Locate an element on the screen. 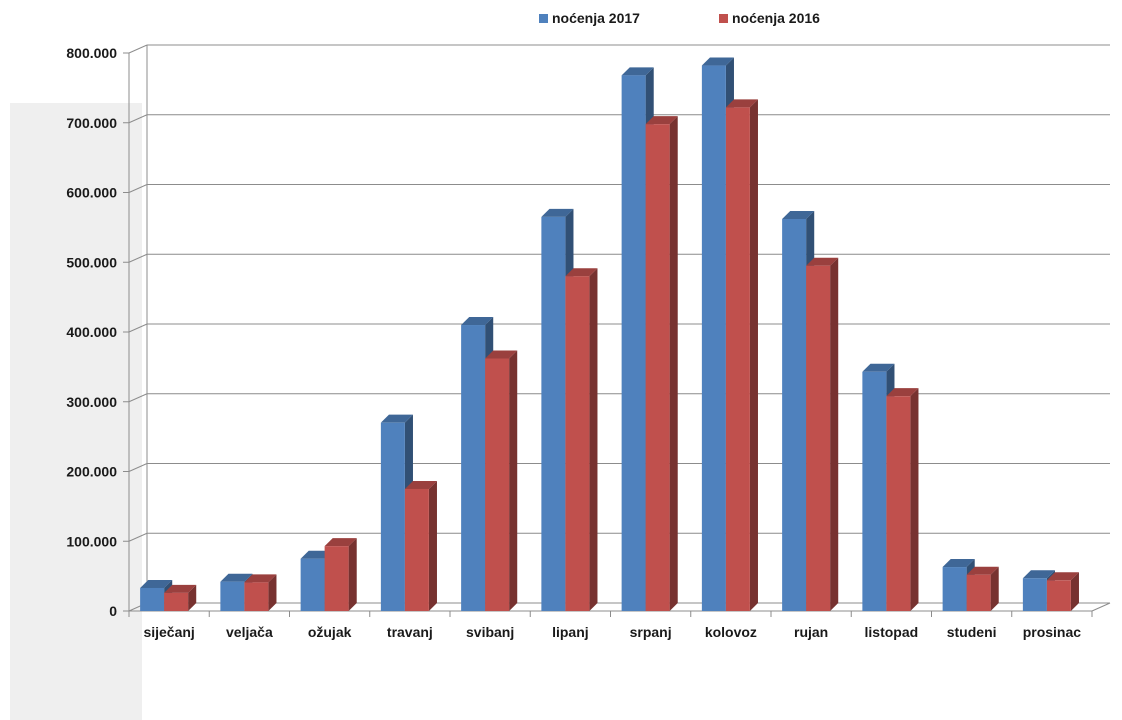 This screenshot has height=720, width=1122. bar-2016-travanj is located at coordinates (420, 545).